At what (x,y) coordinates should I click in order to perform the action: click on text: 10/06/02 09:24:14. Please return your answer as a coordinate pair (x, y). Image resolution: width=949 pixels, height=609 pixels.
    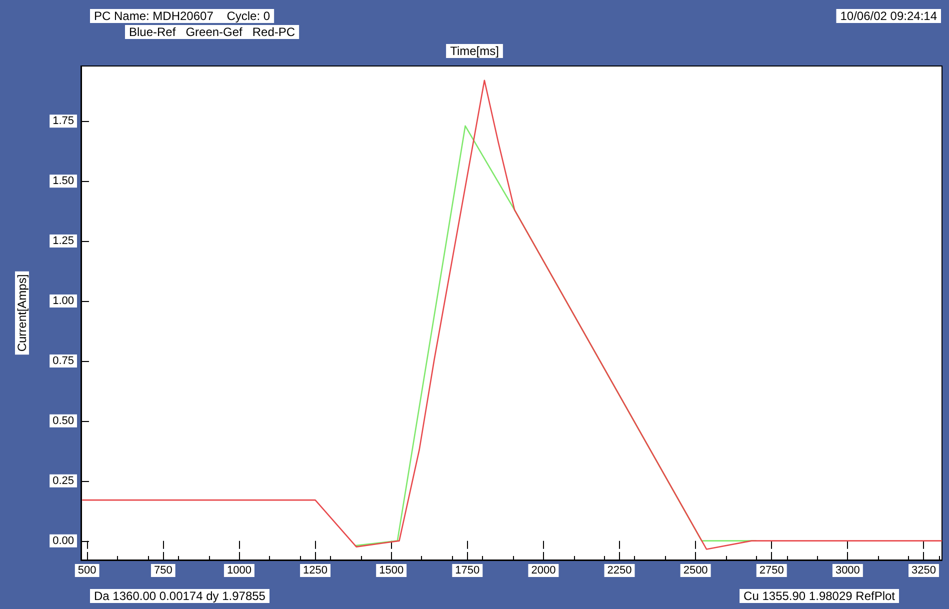
    Looking at the image, I should click on (889, 16).